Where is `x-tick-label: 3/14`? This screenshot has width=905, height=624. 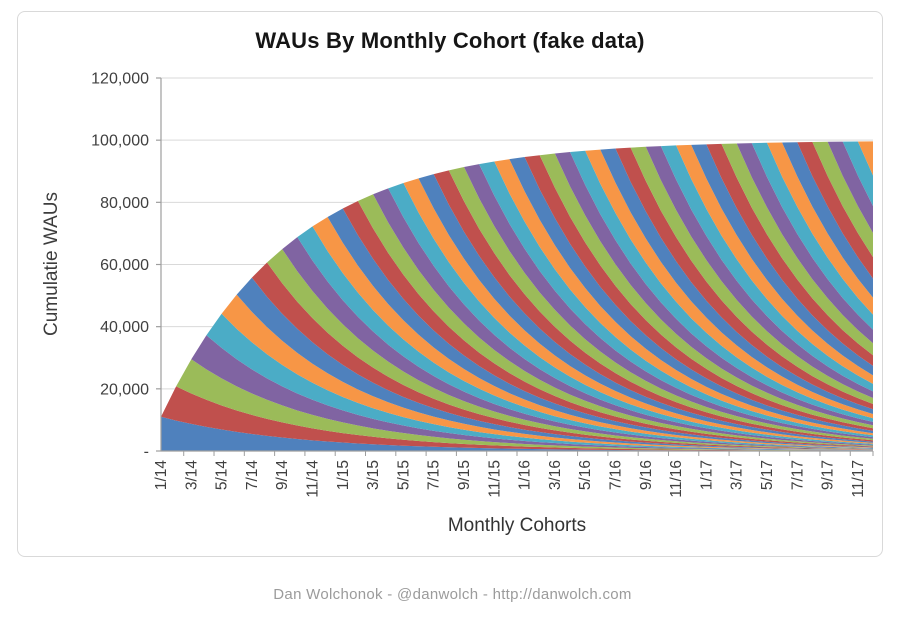
x-tick-label: 3/14 is located at coordinates (191, 475).